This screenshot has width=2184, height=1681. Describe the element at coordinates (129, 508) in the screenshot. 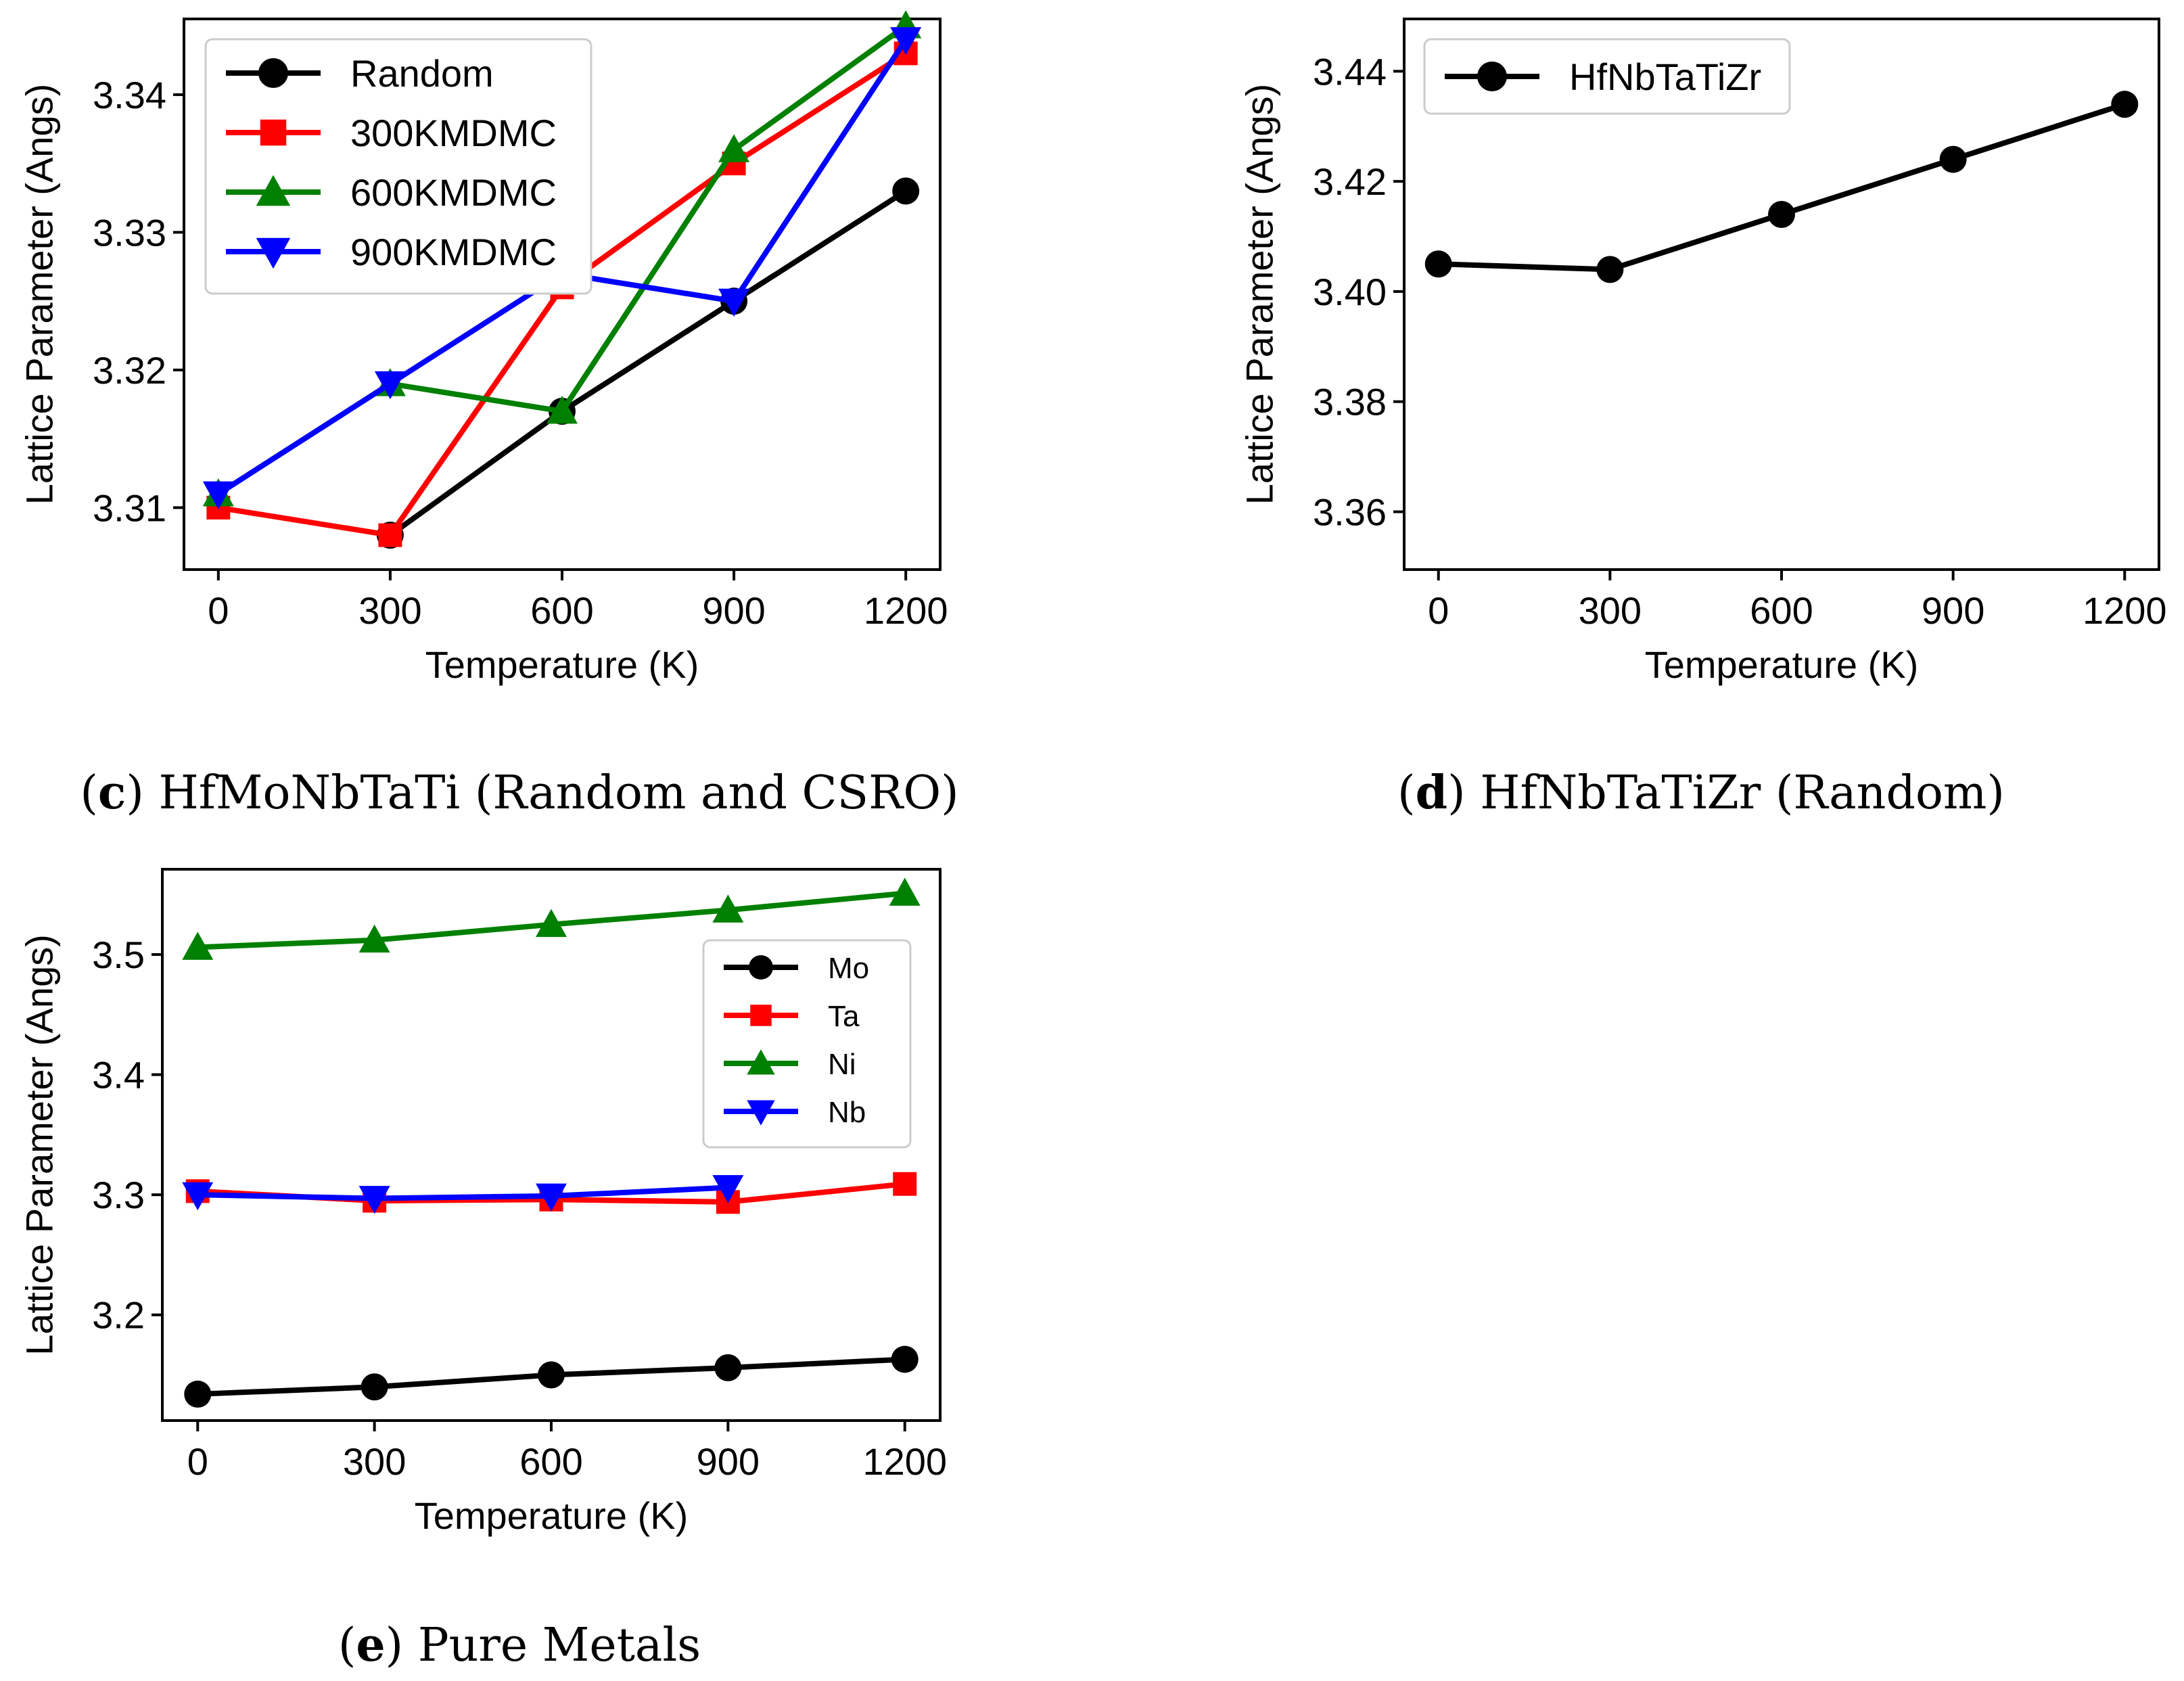

I see `y-tick-label: 3.31` at that location.